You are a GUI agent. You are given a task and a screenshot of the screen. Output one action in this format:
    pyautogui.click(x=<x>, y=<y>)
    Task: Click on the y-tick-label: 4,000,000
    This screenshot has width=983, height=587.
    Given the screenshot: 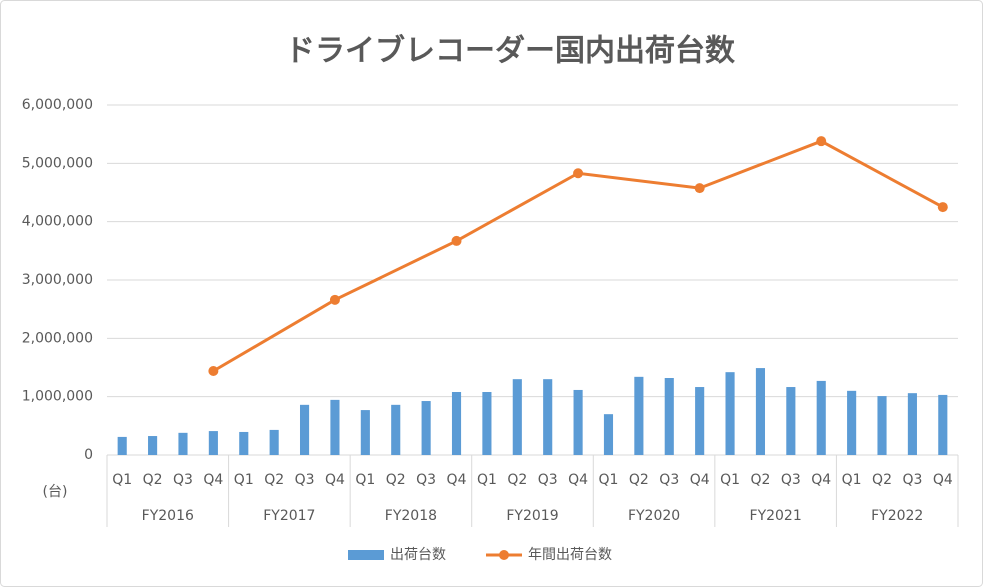 What is the action you would take?
    pyautogui.click(x=57, y=222)
    